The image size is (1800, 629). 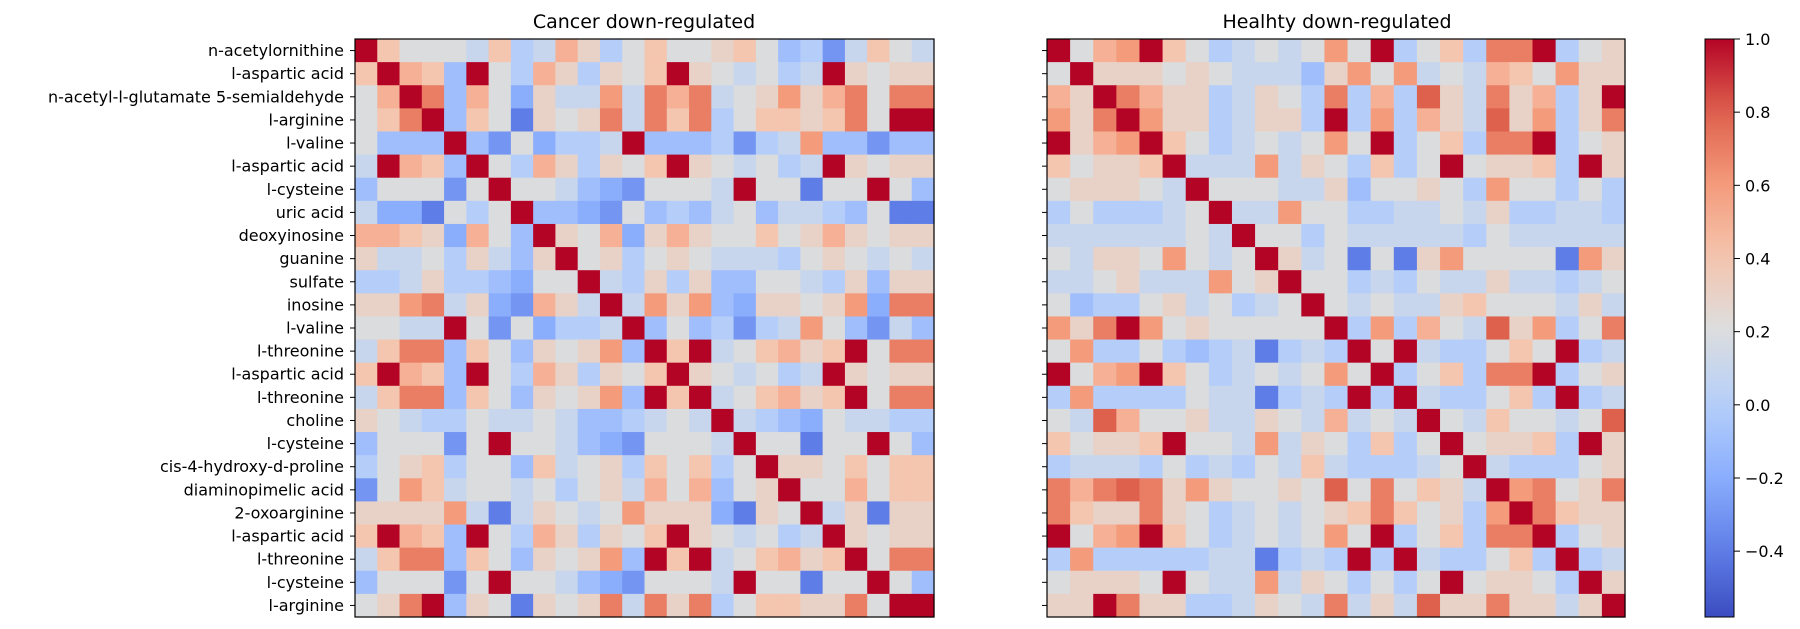 I want to click on y-tick-label: l-arginine, so click(x=307, y=605).